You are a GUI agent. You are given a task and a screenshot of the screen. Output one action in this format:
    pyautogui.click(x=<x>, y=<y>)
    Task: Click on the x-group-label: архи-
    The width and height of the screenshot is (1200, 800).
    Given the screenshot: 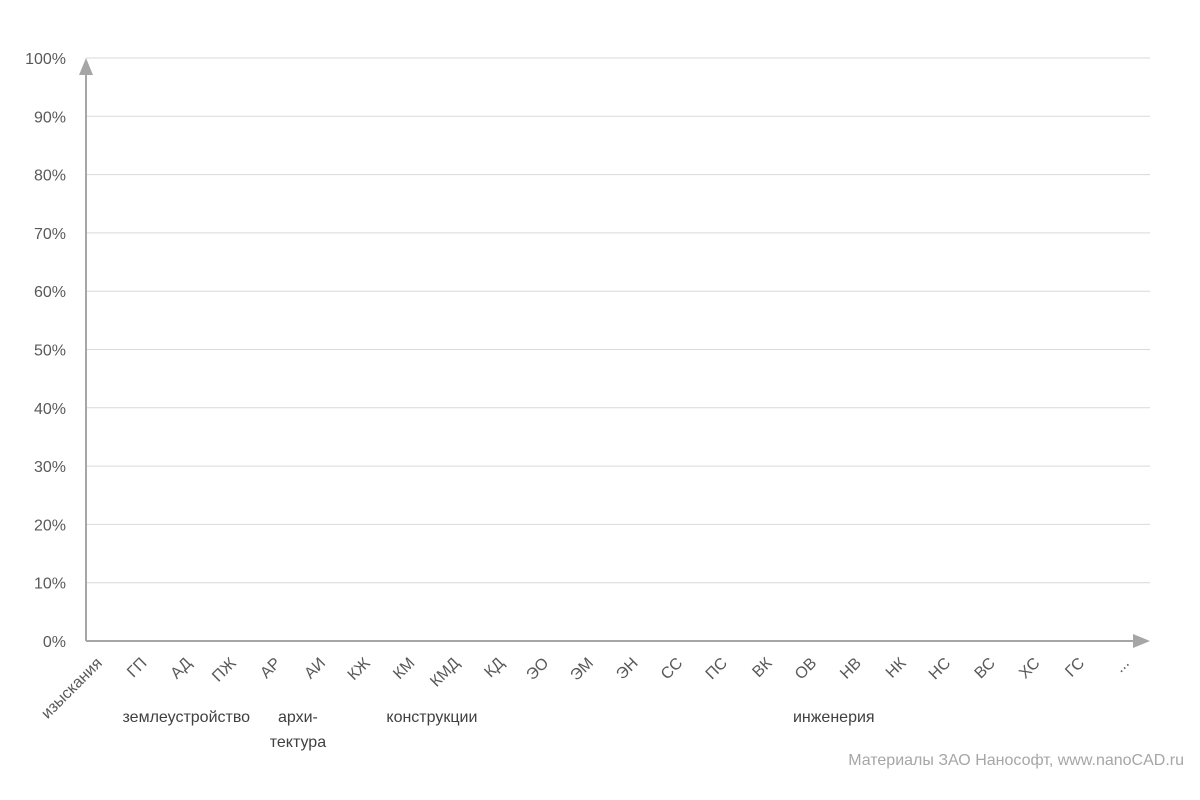 What is the action you would take?
    pyautogui.click(x=298, y=717)
    